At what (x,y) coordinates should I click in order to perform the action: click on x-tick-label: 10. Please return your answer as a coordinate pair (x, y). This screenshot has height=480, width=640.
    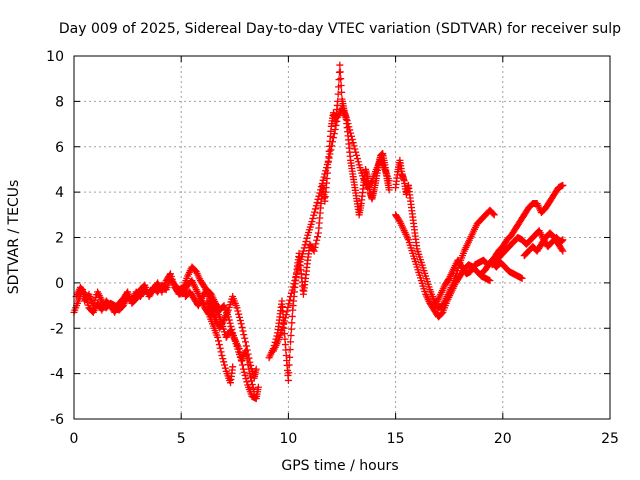
    Looking at the image, I should click on (288, 439).